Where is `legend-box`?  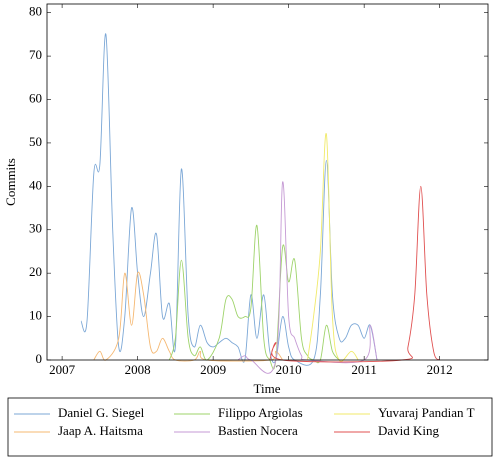
legend-box is located at coordinates (250, 427).